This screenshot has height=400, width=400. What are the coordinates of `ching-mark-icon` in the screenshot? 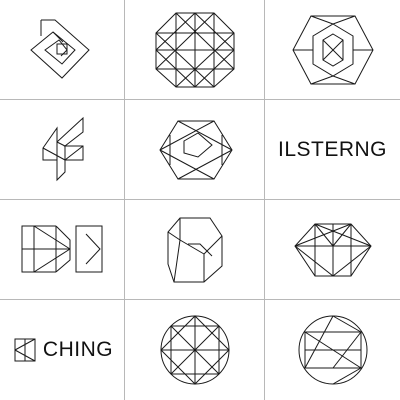 It's located at (25, 350).